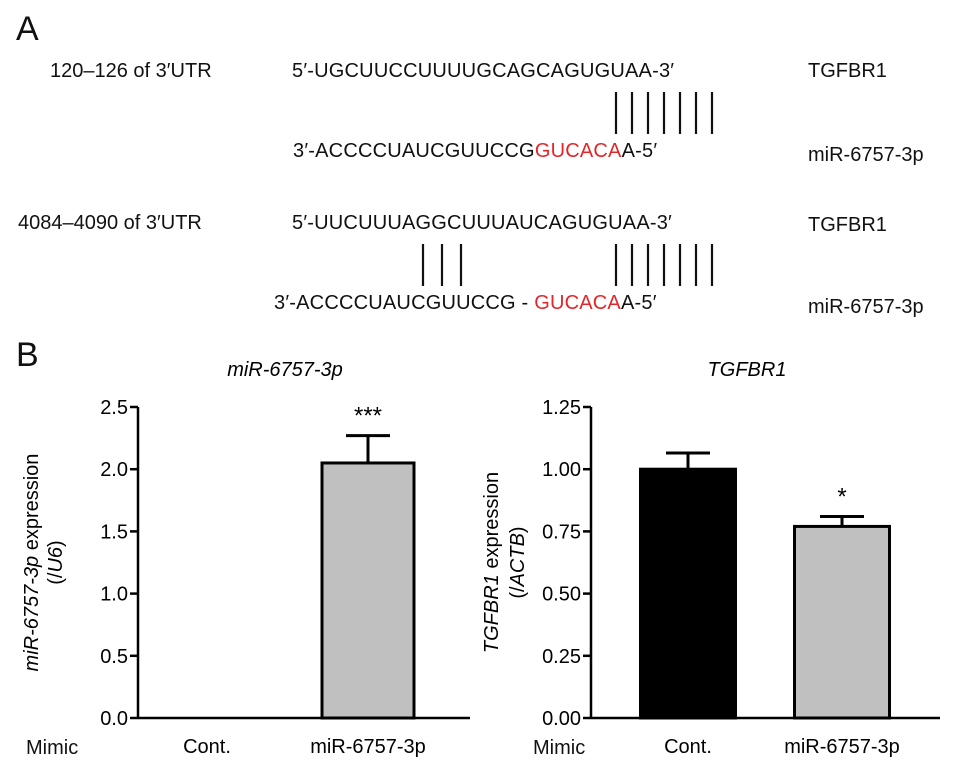 This screenshot has height=775, width=969. What do you see at coordinates (841, 496) in the screenshot?
I see `significance-marker: *` at bounding box center [841, 496].